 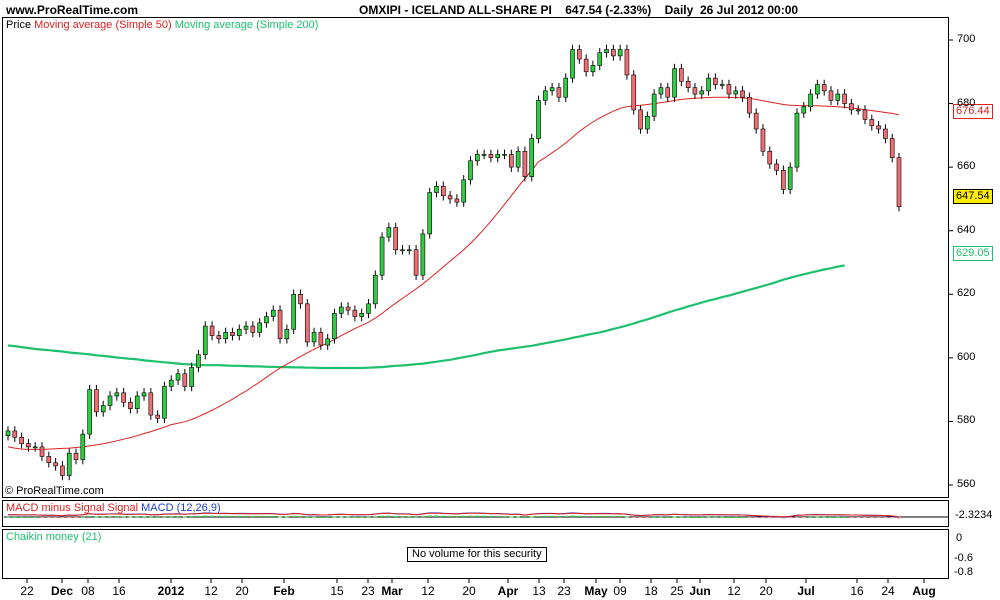 What do you see at coordinates (72, 10) in the screenshot?
I see `site-name: www.ProRealTime.com` at bounding box center [72, 10].